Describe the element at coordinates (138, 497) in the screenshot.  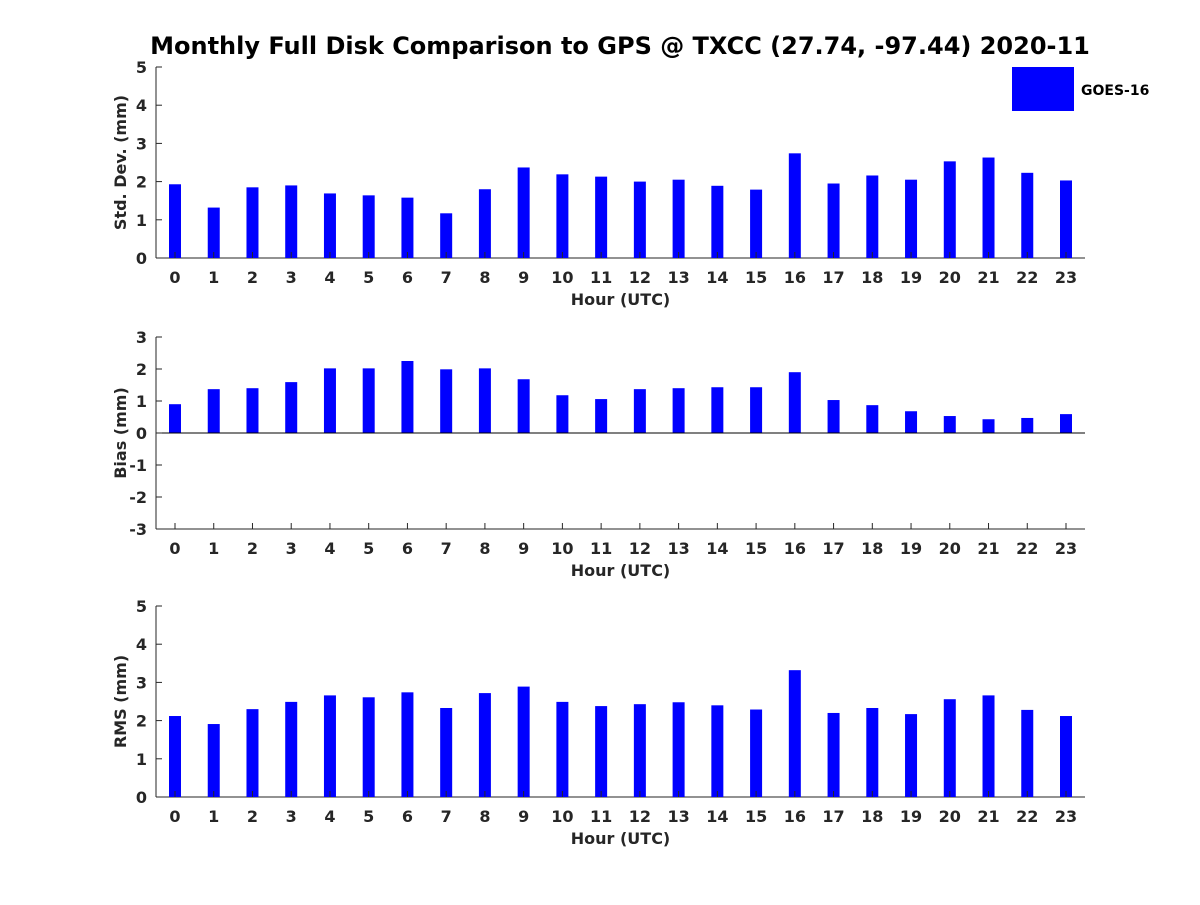
I see `y-tick-label: -2` at that location.